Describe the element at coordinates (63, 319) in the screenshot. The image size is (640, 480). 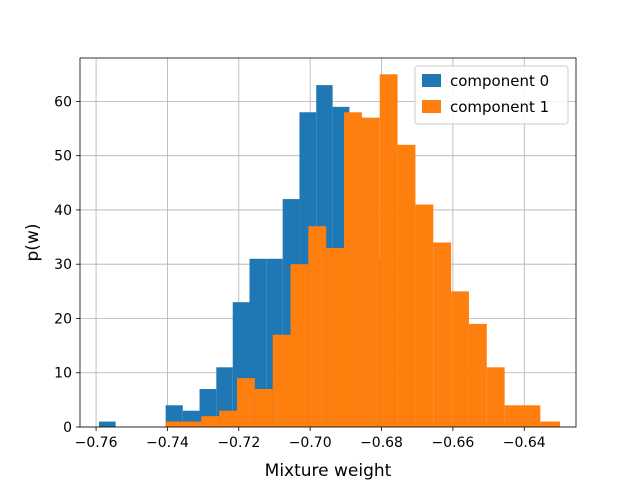
I see `y-tick-label: 20` at that location.